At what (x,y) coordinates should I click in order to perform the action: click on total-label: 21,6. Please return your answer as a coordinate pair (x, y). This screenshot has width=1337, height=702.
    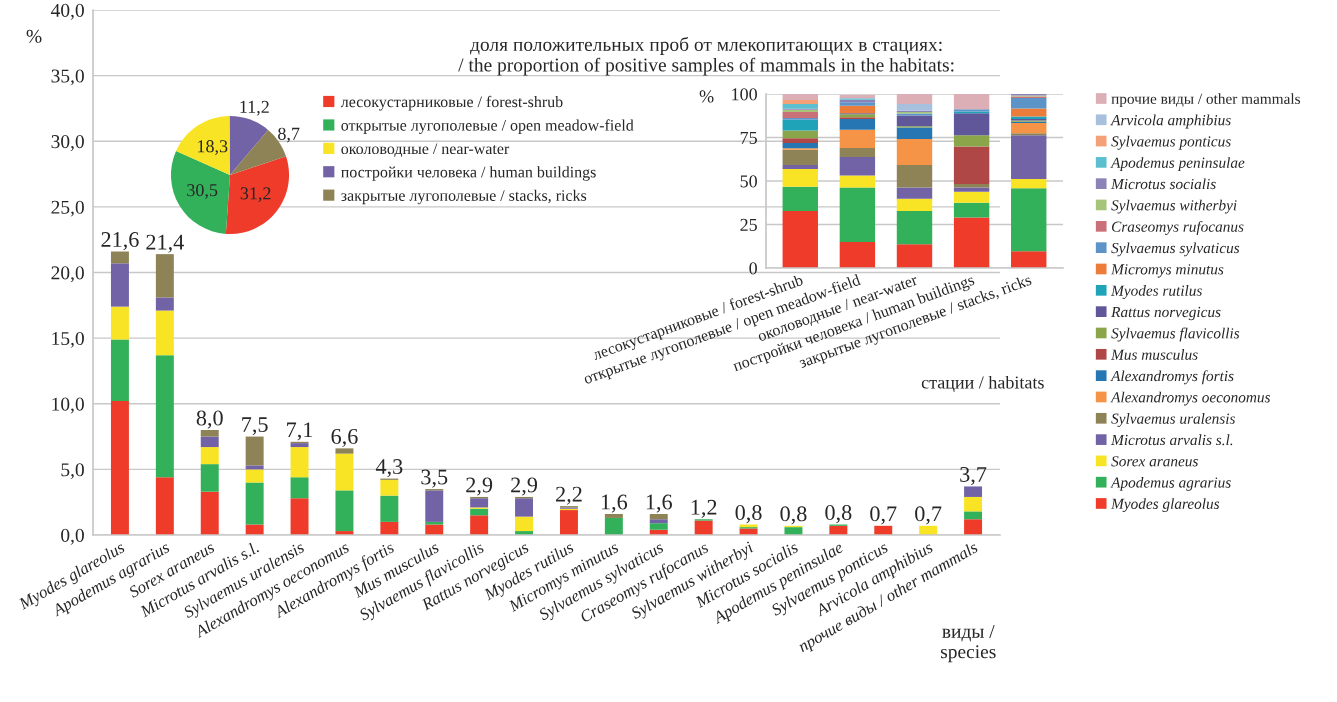
    Looking at the image, I should click on (120, 241).